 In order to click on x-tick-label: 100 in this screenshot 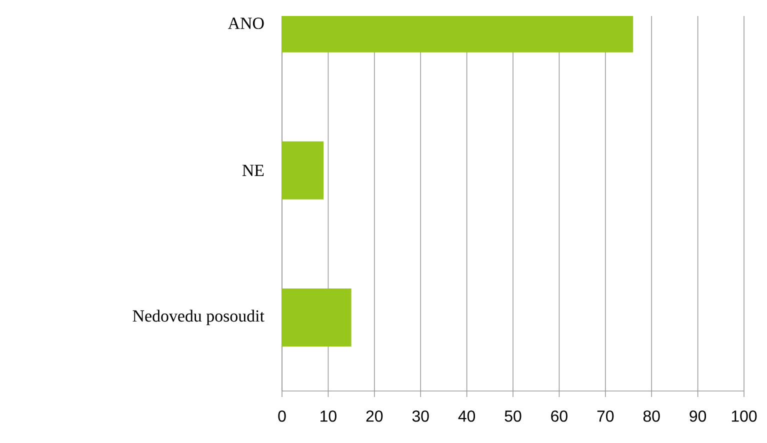, I will do `click(744, 416)`.